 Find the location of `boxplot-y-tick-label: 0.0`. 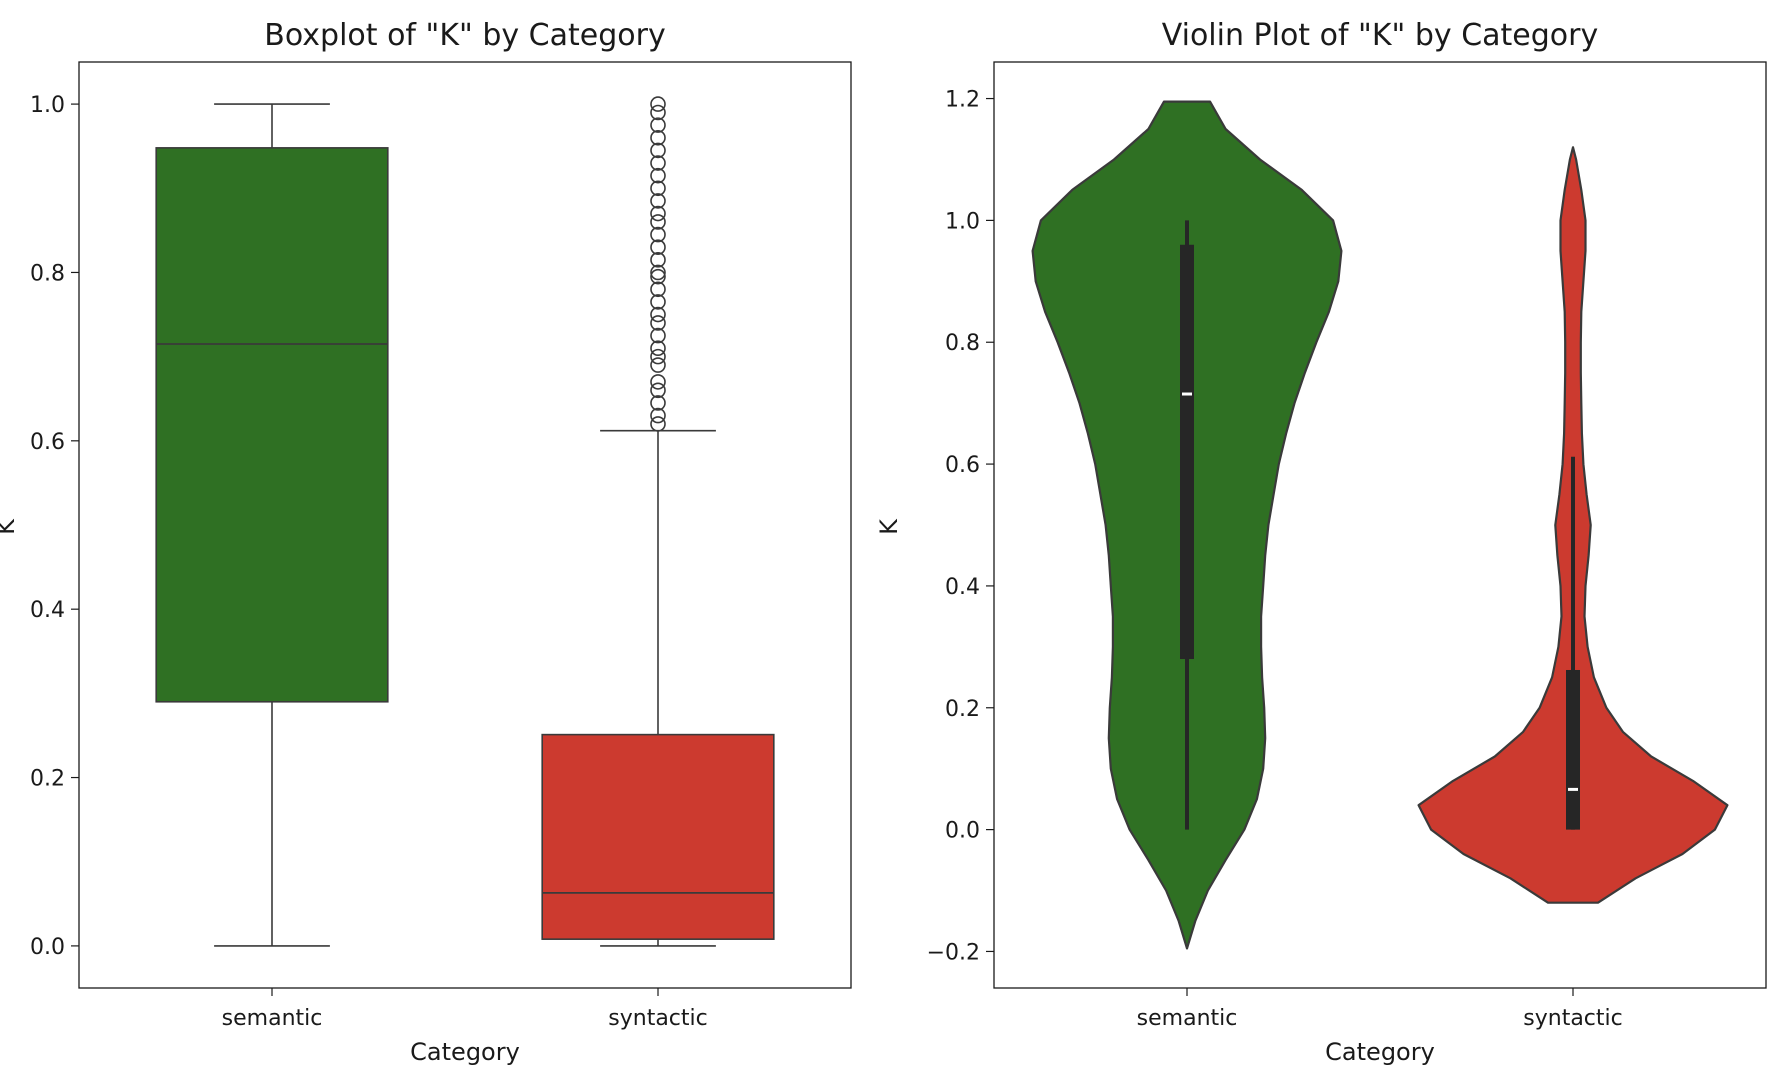

boxplot-y-tick-label: 0.0 is located at coordinates (47, 947).